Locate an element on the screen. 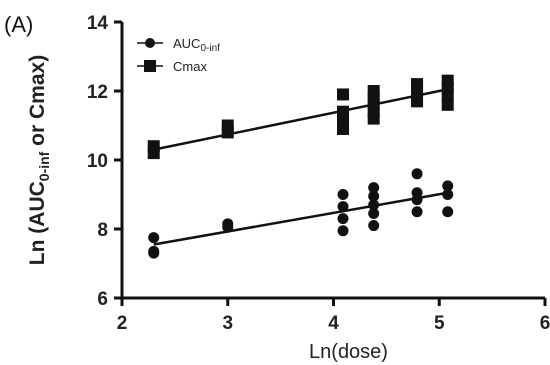 This screenshot has width=550, height=365. y-axis-title-tail: or Cmax) is located at coordinates (37, 103).